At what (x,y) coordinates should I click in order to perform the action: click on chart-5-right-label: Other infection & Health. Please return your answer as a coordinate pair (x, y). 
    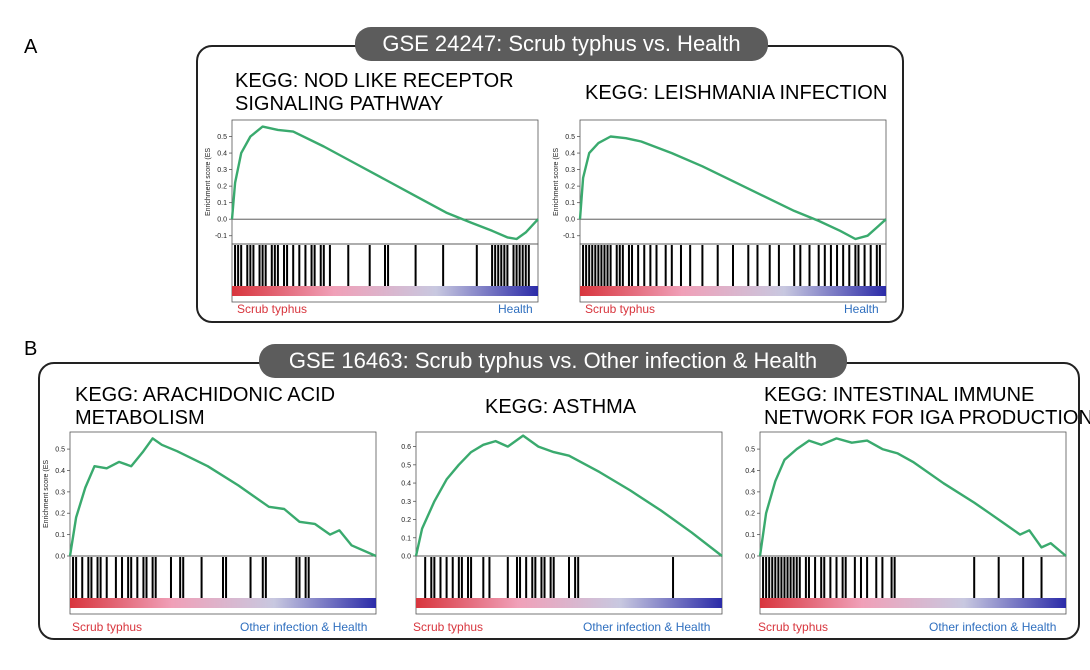
    Looking at the image, I should click on (993, 627).